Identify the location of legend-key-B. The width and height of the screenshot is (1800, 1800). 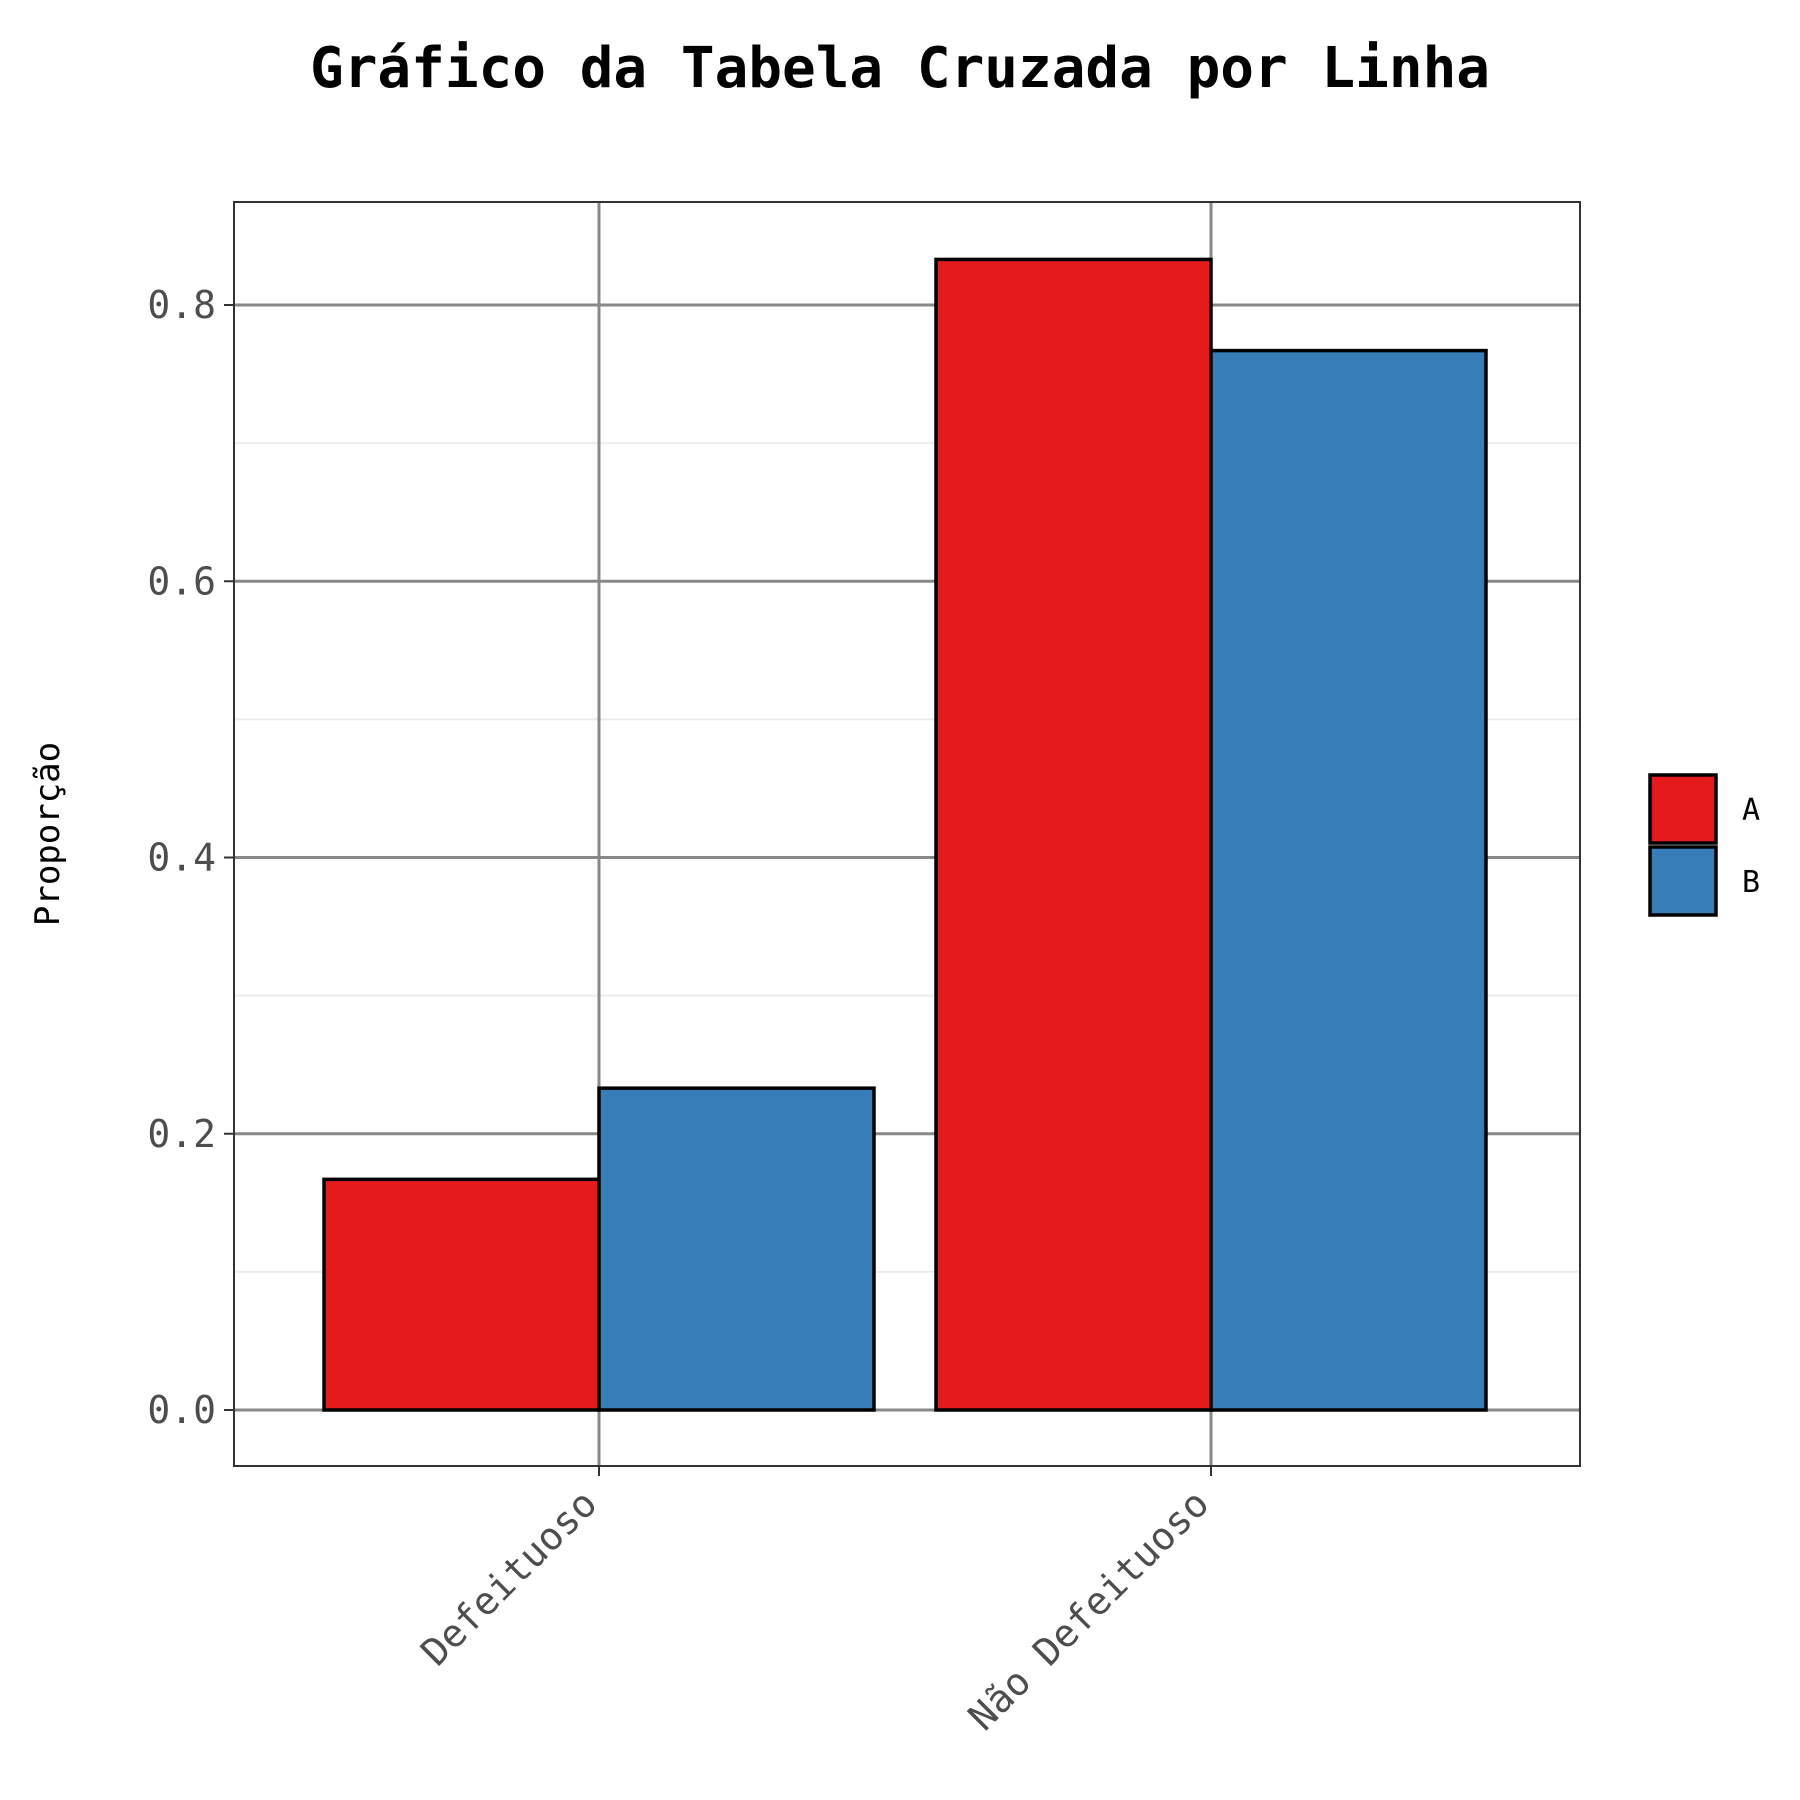
(1683, 881).